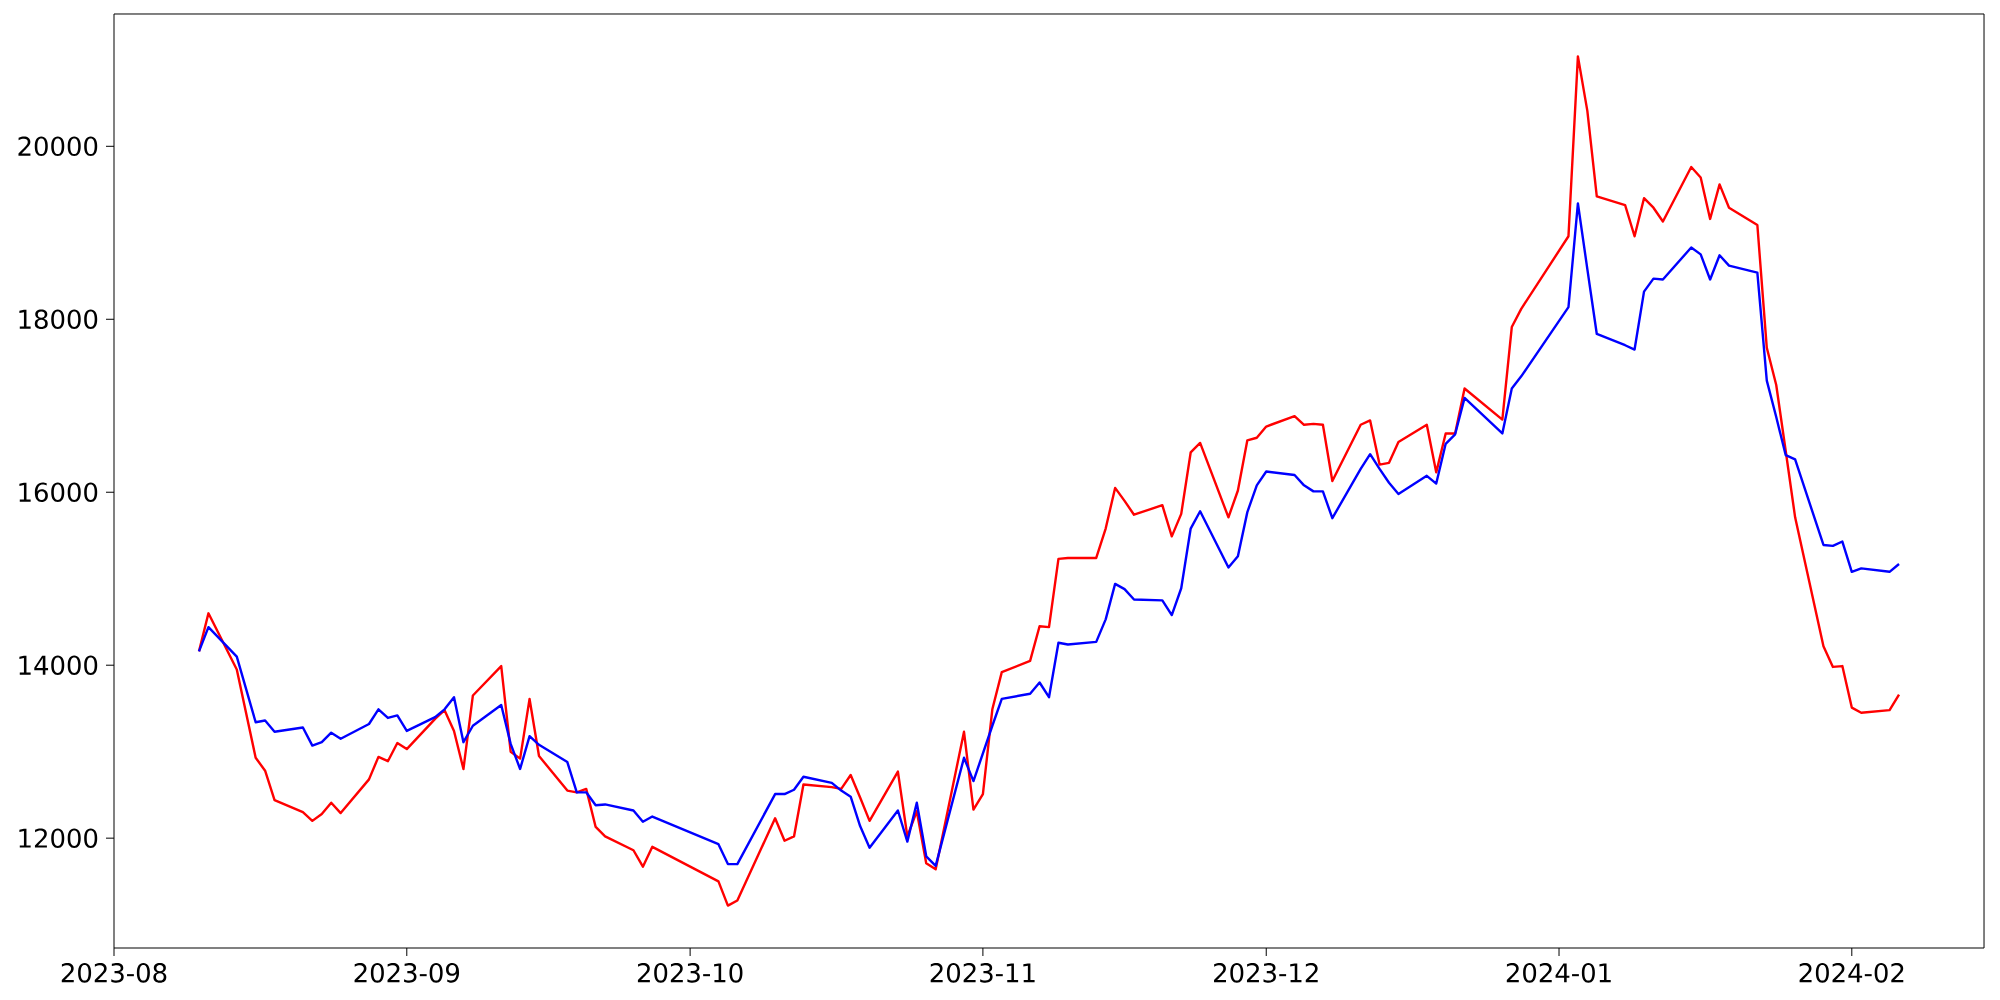 This screenshot has height=1000, width=2000. What do you see at coordinates (58, 319) in the screenshot?
I see `y-tick-label: 18000` at bounding box center [58, 319].